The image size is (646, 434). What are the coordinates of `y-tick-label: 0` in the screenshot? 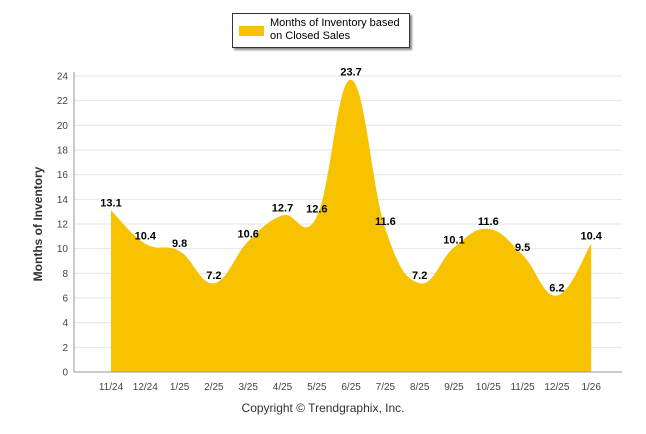 It's located at (65, 373).